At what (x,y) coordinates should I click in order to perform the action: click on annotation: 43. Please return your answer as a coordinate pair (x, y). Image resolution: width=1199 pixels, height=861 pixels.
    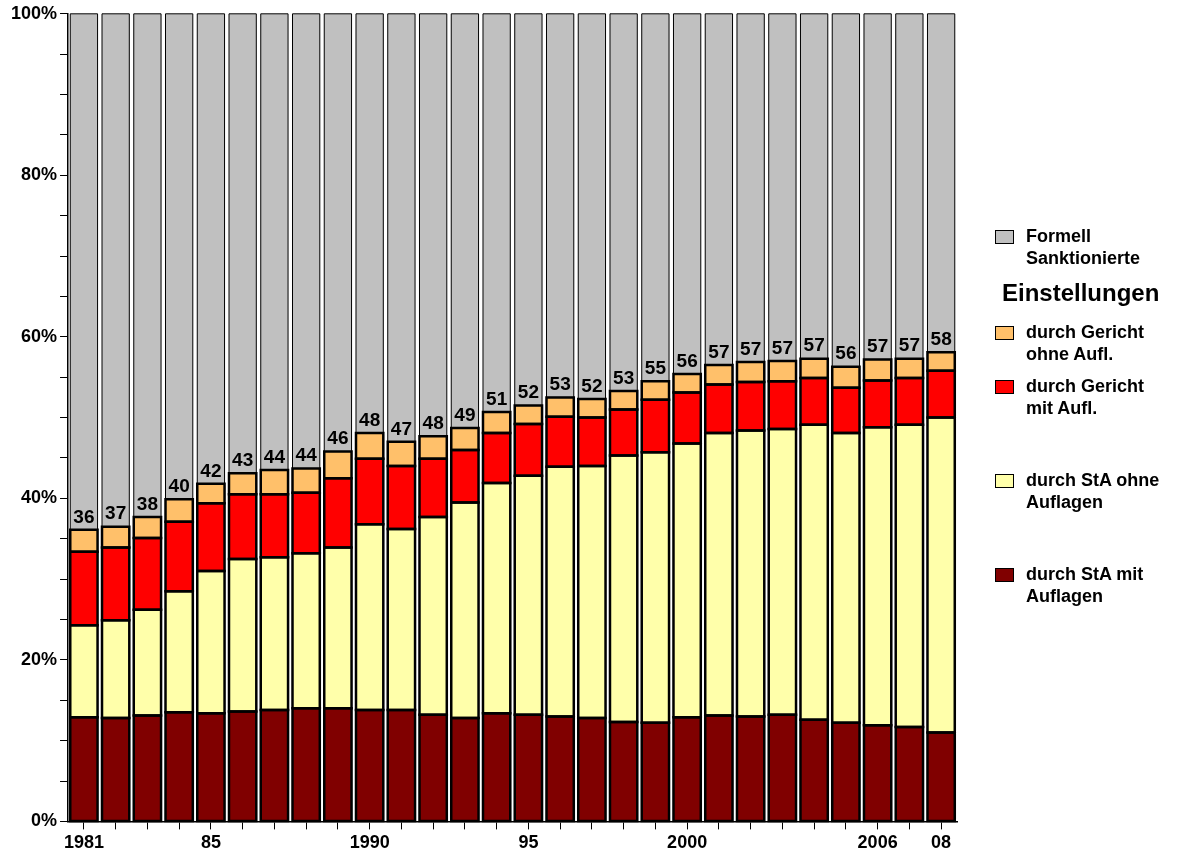
    Looking at the image, I should click on (243, 460).